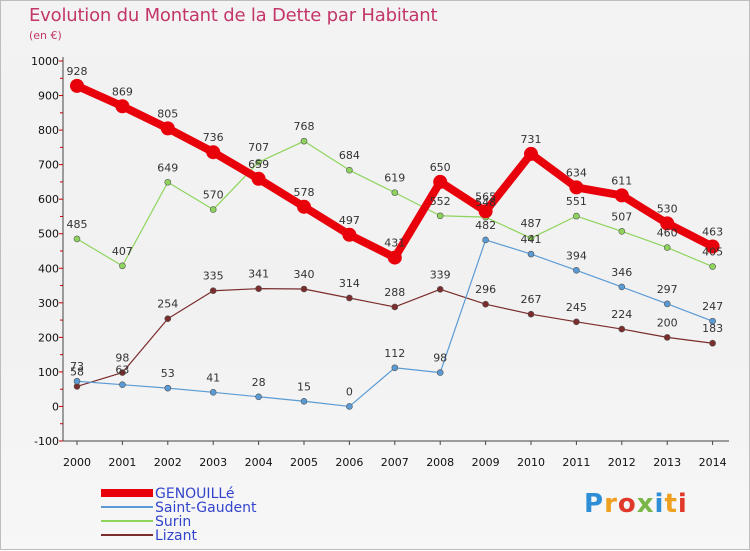 The height and width of the screenshot is (551, 750). What do you see at coordinates (213, 276) in the screenshot?
I see `data-label: 335` at bounding box center [213, 276].